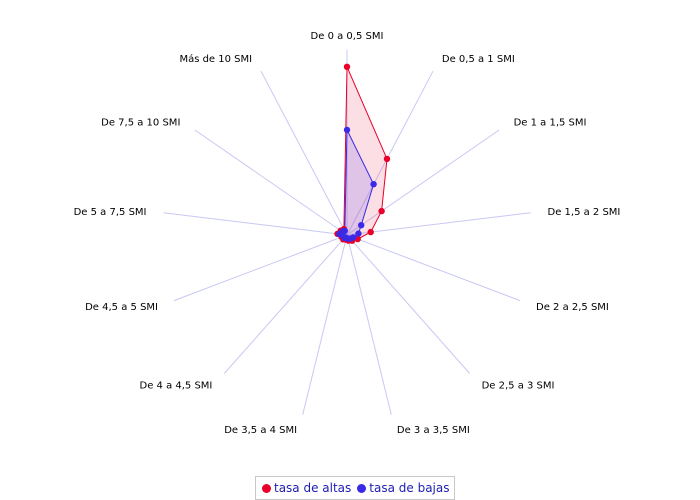 The image size is (700, 500). I want to click on radar-axis-label: De 4,5 a 5 SMI, so click(121, 307).